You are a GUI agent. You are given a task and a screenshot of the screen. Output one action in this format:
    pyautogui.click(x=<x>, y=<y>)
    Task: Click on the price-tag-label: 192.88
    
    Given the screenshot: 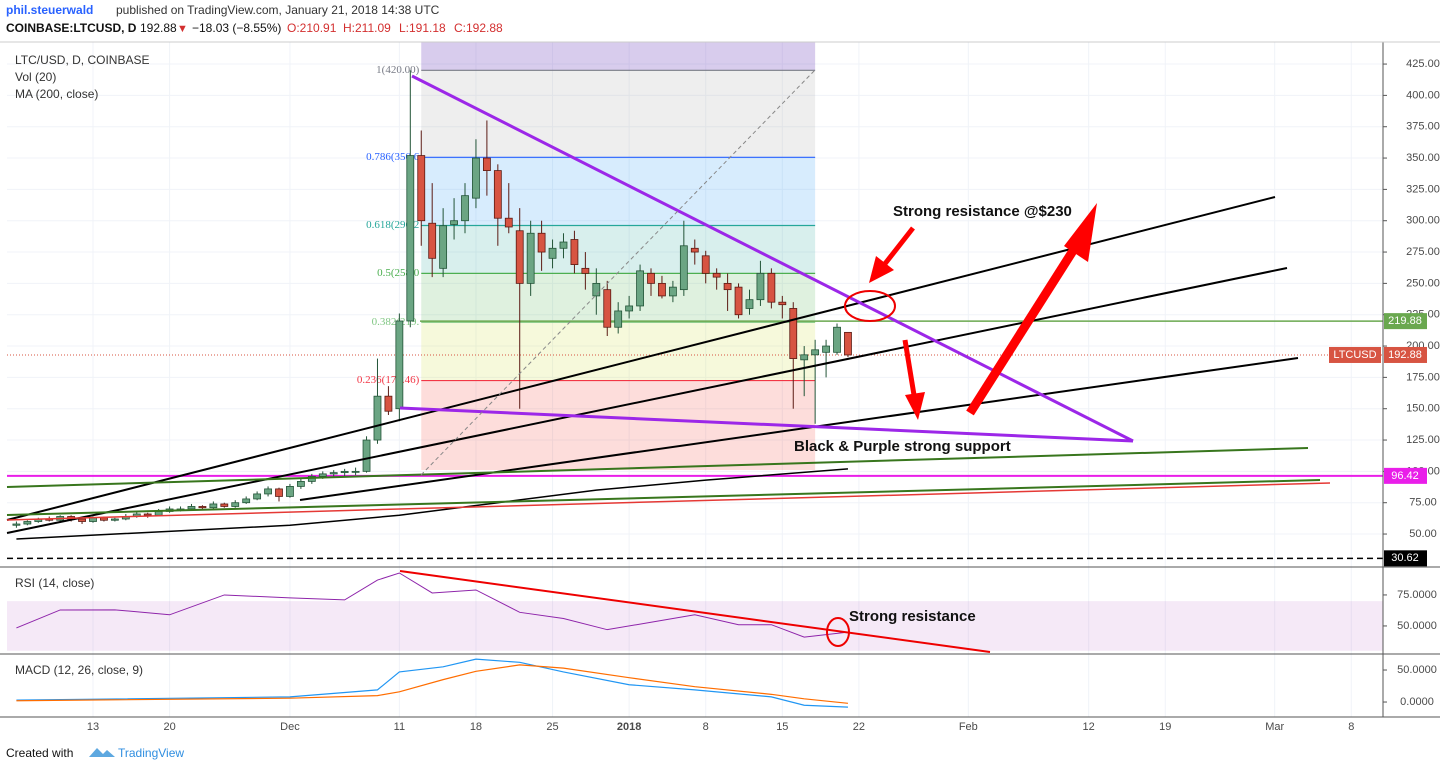 What is the action you would take?
    pyautogui.click(x=1405, y=355)
    